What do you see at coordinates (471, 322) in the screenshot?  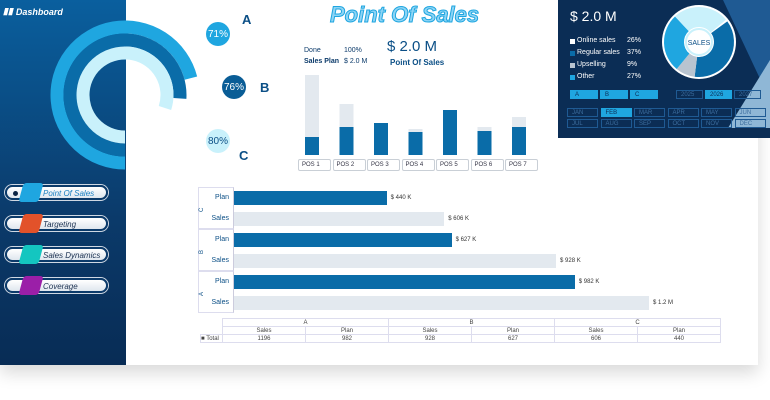 I see `table-group: B` at bounding box center [471, 322].